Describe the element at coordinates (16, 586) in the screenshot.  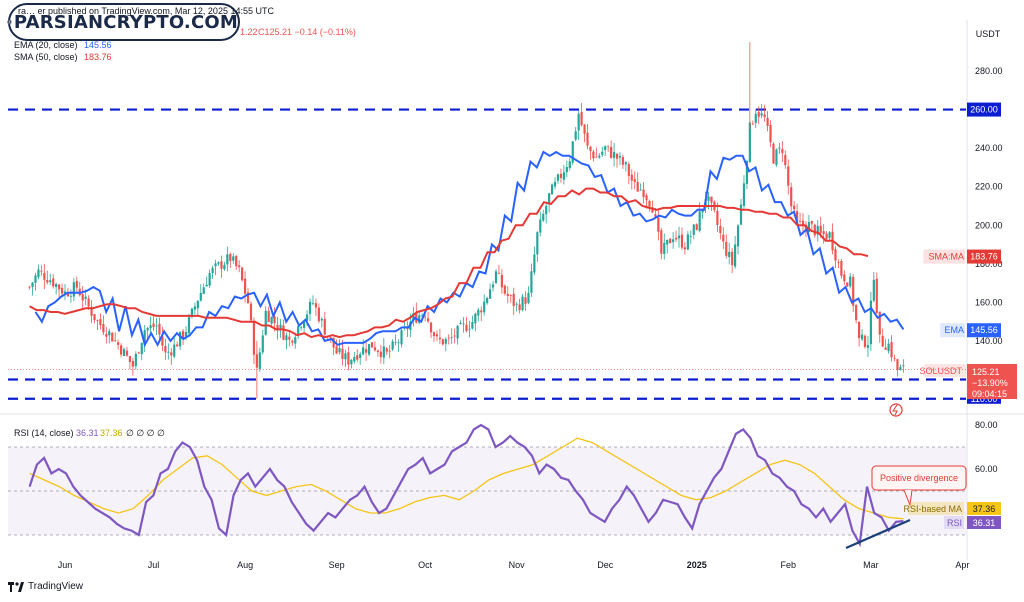
I see `tradingview-logo-icon` at that location.